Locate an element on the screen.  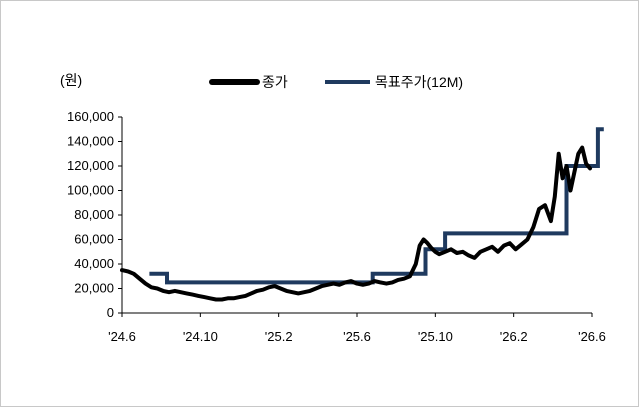
x-tick-label: '24.6 is located at coordinates (122, 336).